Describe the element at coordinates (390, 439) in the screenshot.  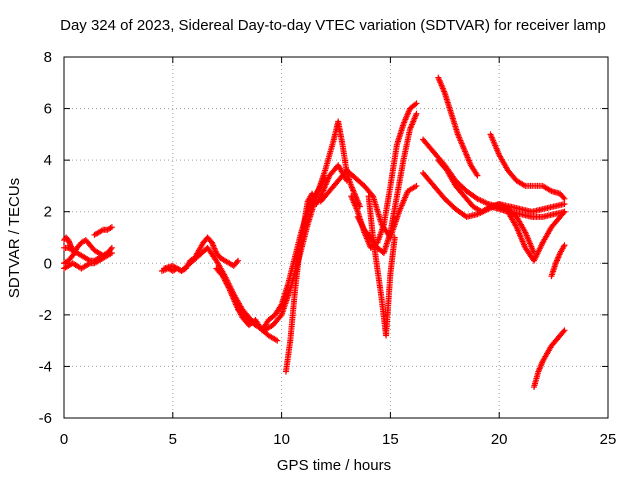
I see `x-tick-label: 15` at that location.